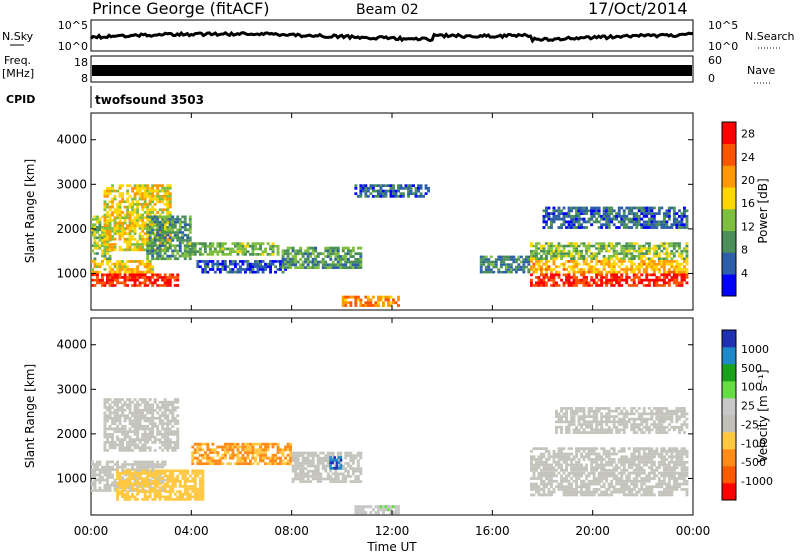 The width and height of the screenshot is (800, 554). I want to click on y-tick-label: 2000, so click(71, 229).